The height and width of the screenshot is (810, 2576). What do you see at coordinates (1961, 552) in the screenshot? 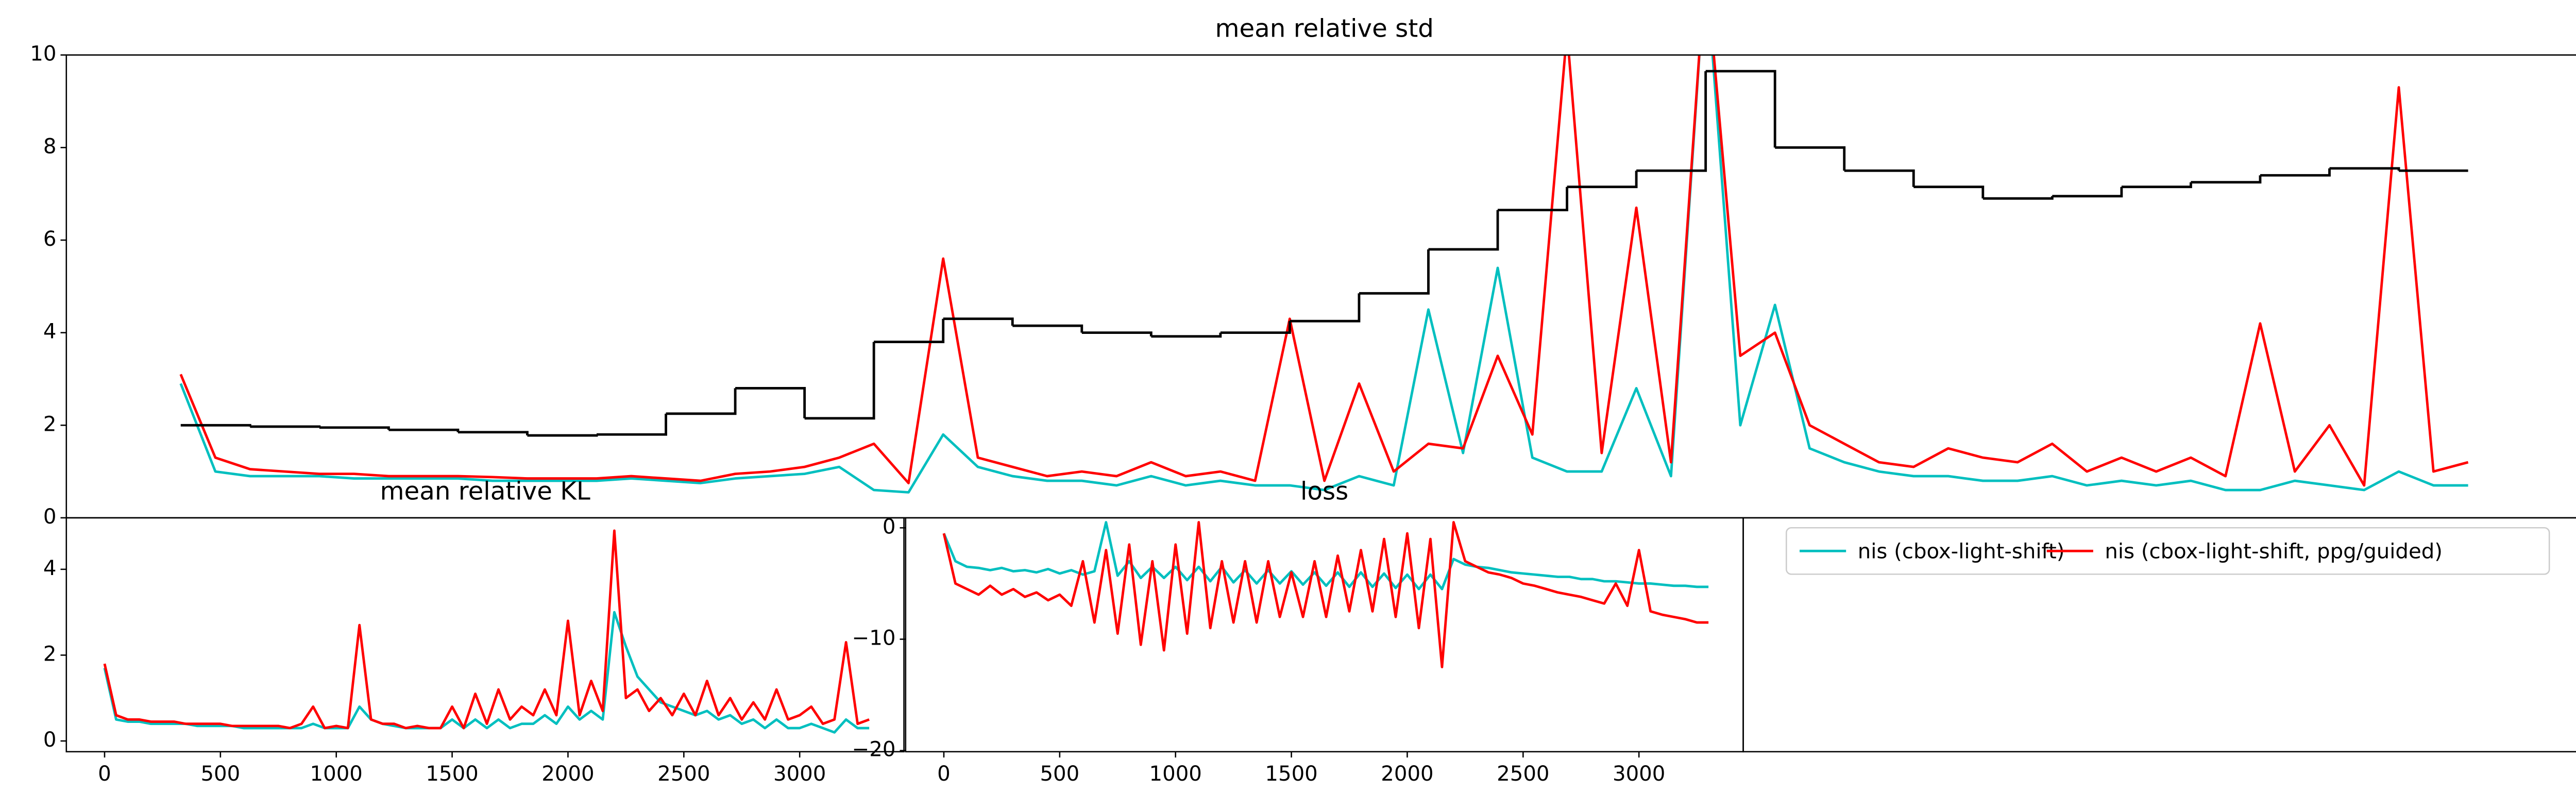
I see `legend-label: nis (cbox-light-shift)` at bounding box center [1961, 552].